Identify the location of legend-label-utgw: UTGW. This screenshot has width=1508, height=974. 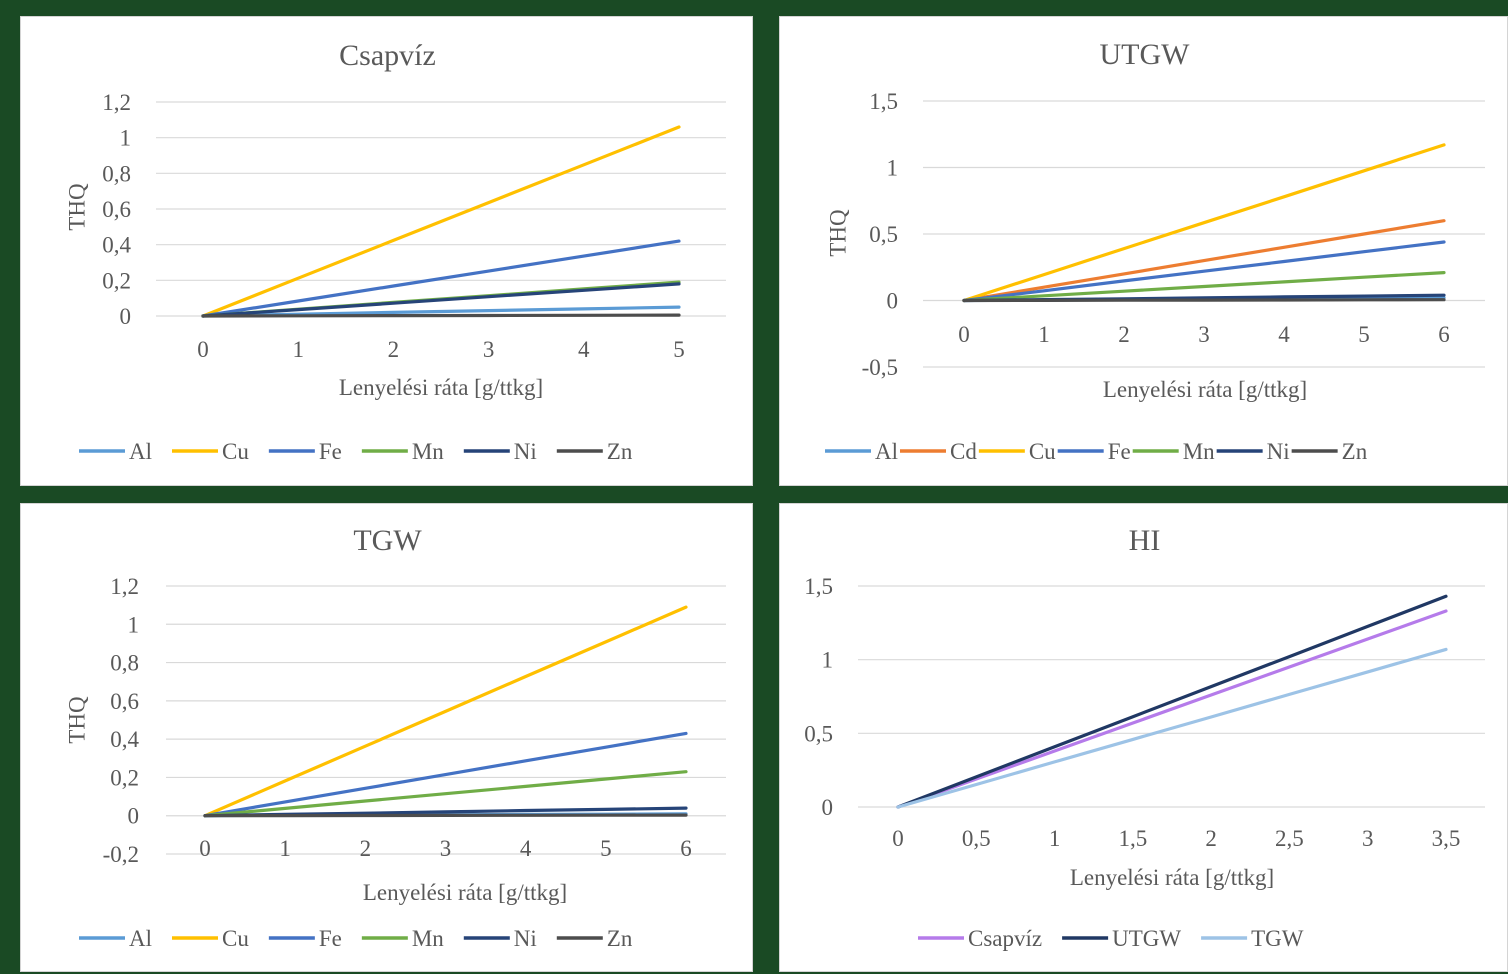
(1146, 938).